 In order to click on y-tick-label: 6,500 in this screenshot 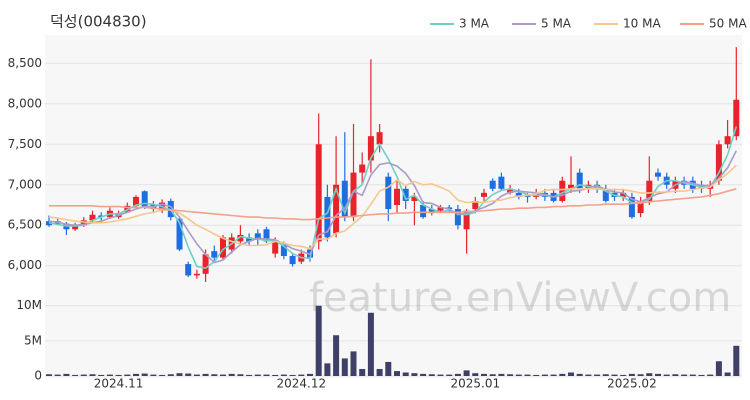, I will do `click(25, 225)`.